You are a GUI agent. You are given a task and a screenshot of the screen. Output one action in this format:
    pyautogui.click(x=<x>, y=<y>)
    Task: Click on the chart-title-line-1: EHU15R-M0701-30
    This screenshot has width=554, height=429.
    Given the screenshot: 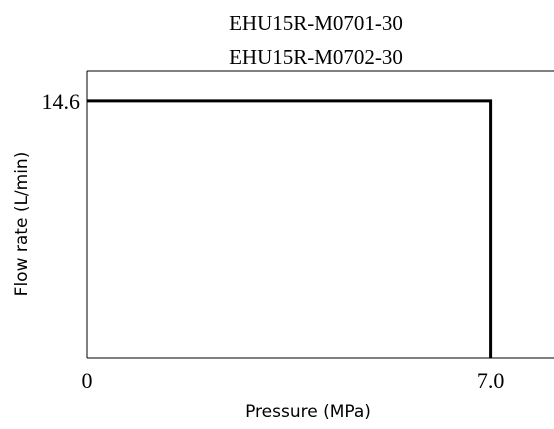 What is the action you would take?
    pyautogui.click(x=316, y=23)
    